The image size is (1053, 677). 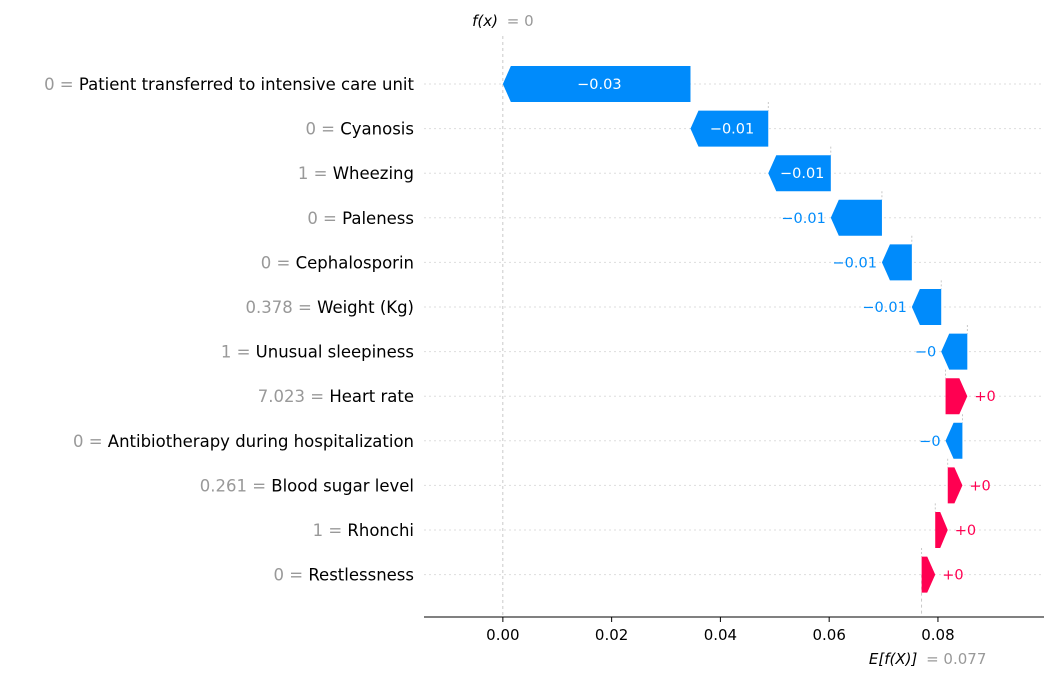 What do you see at coordinates (956, 659) in the screenshot?
I see `base-value-text: = 0.077` at bounding box center [956, 659].